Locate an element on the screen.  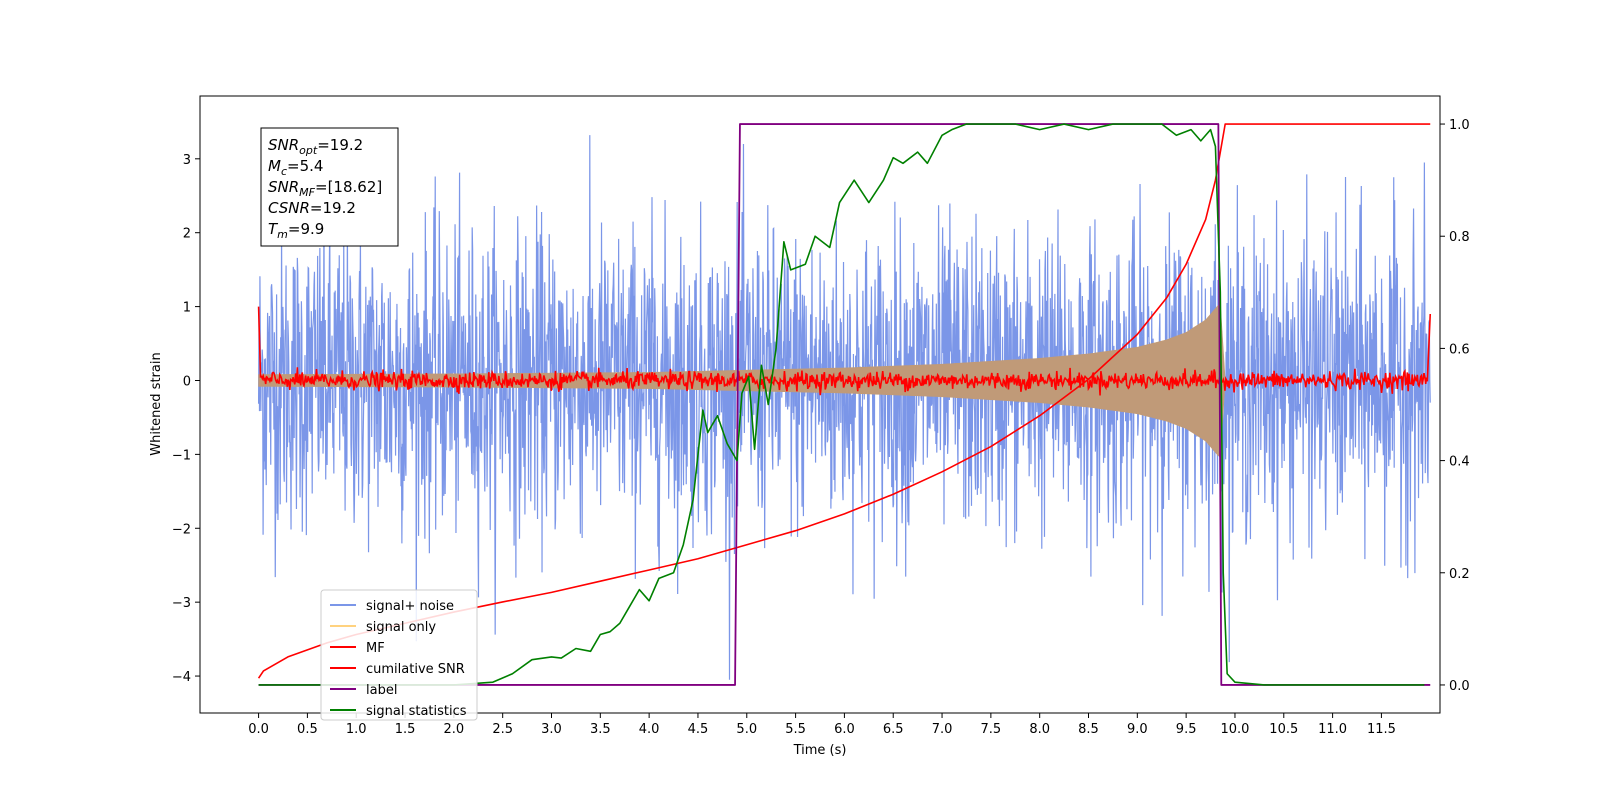
legend-label: MF is located at coordinates (375, 648).